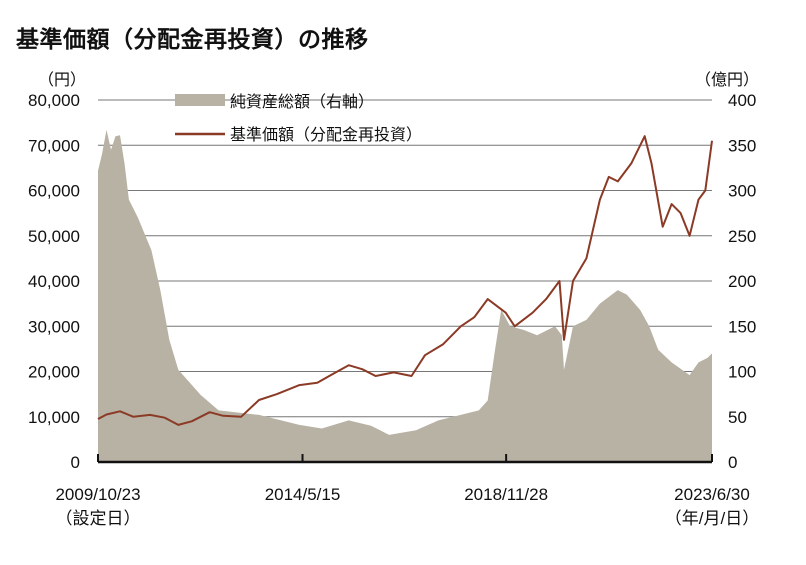  Describe the element at coordinates (742, 372) in the screenshot. I see `right-tick-label: 100` at that location.